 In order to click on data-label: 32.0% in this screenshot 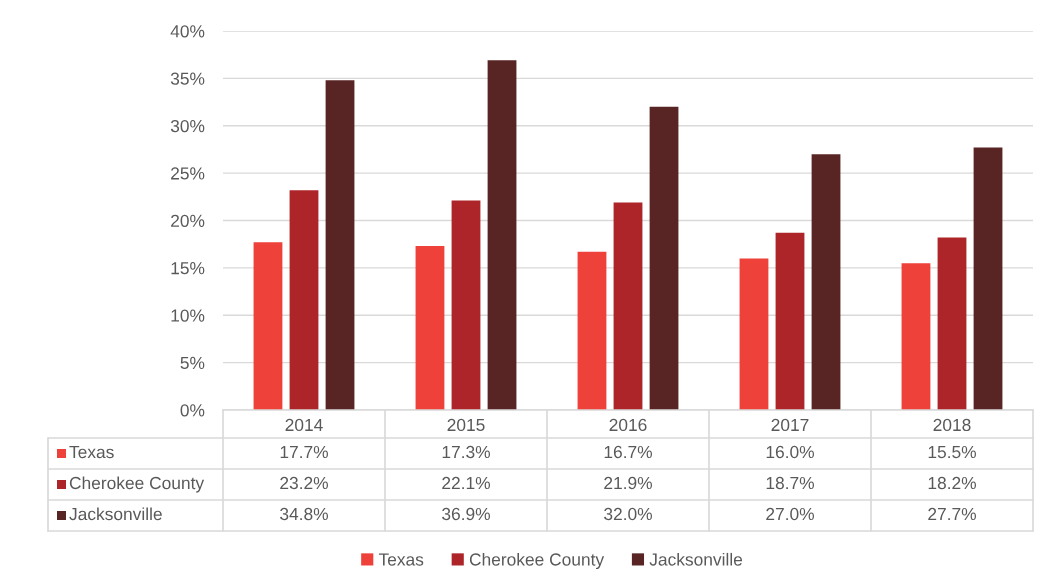, I will do `click(628, 514)`.